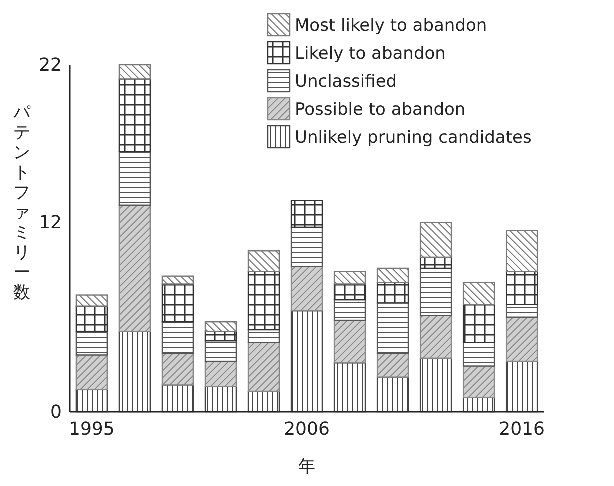 This screenshot has width=614, height=486. I want to click on legend-label: Unclassified, so click(346, 82).